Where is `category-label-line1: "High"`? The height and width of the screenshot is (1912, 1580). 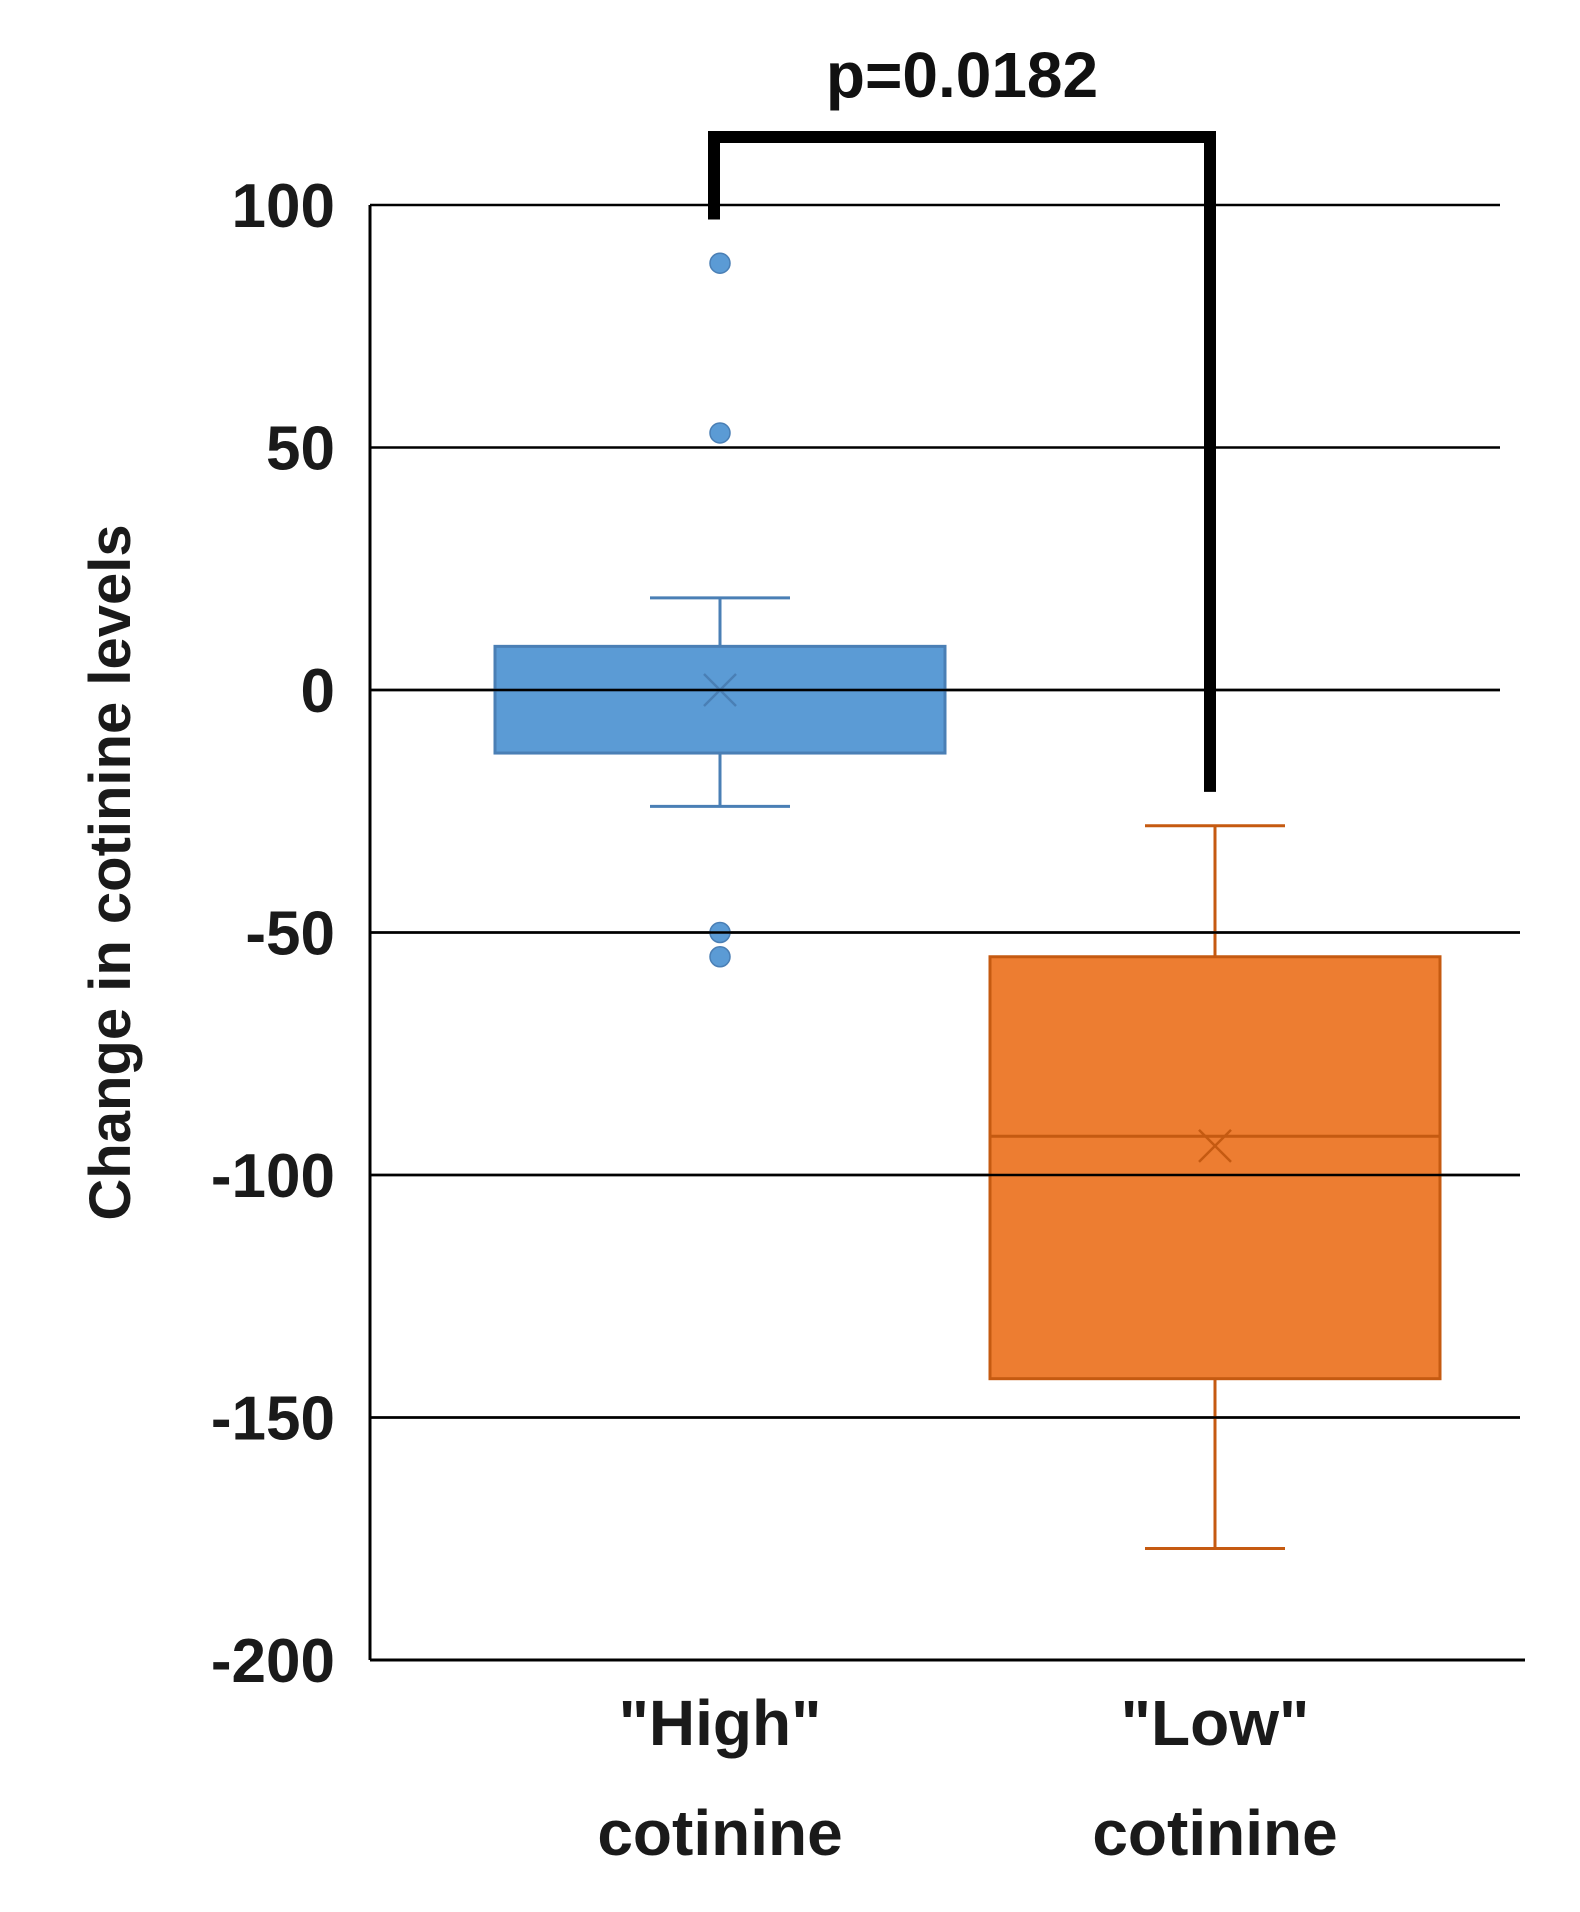 category-label-line1: "High" is located at coordinates (720, 1723).